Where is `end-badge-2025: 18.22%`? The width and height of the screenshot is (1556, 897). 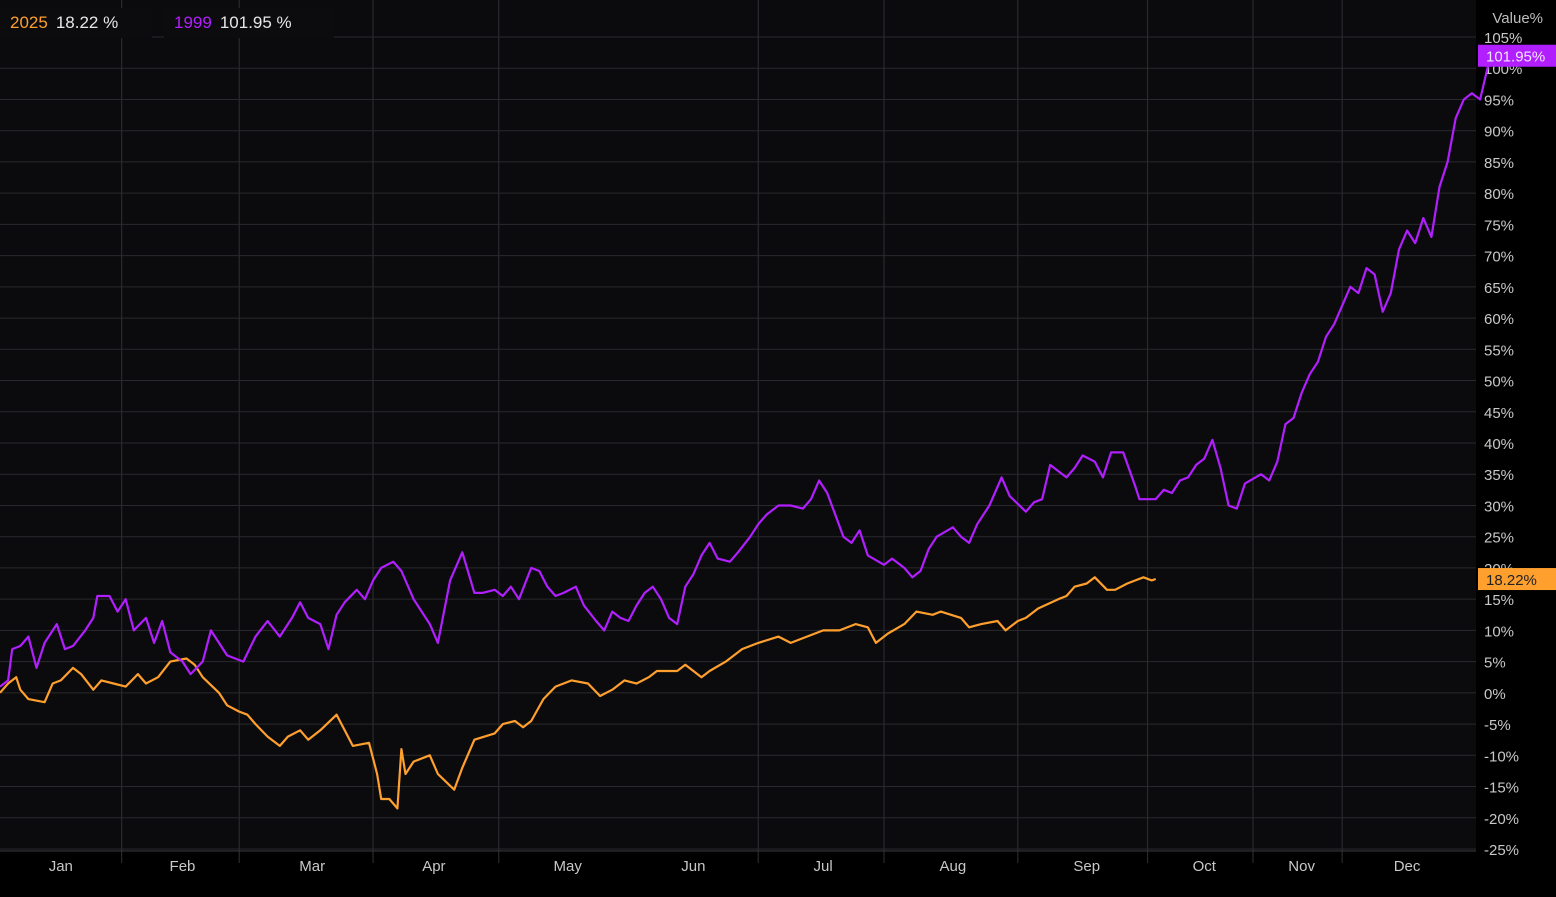 end-badge-2025: 18.22% is located at coordinates (1517, 579).